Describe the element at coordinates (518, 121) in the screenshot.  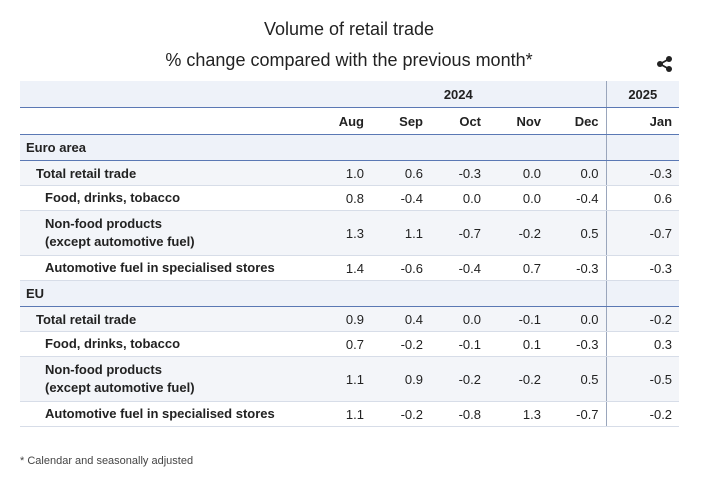
I see `month-header-nov: Nov` at that location.